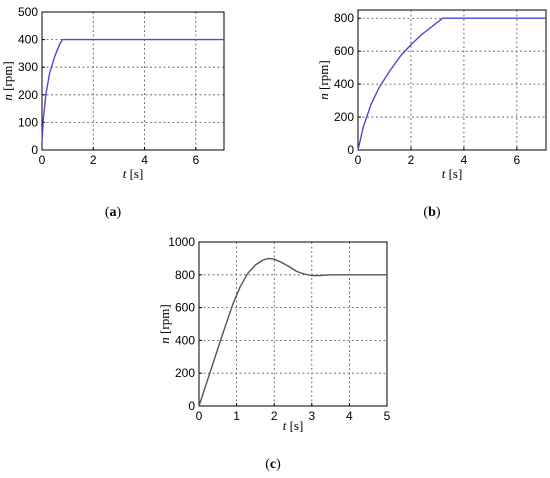  I want to click on y-tick-label: 100, so click(28, 122).